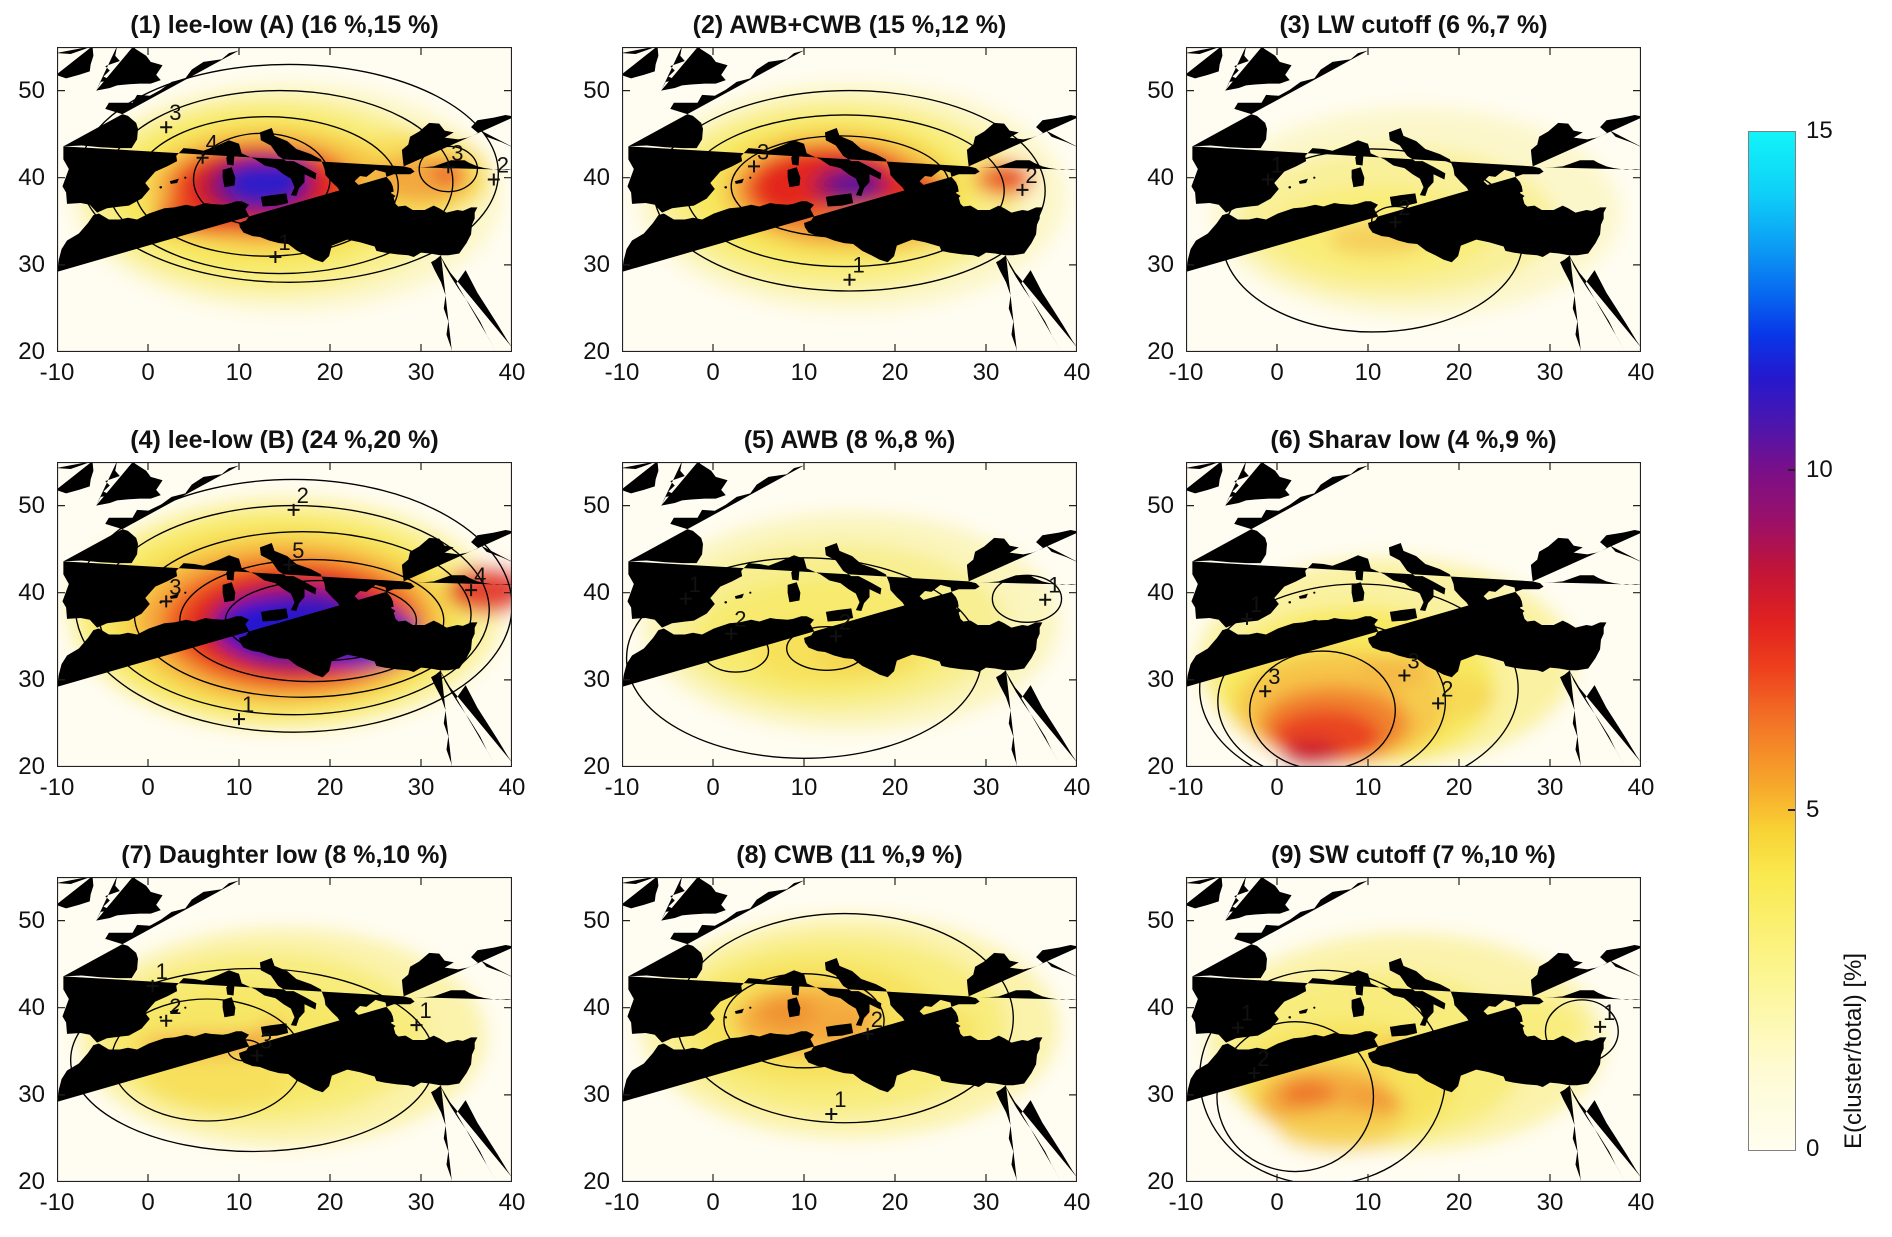  What do you see at coordinates (1819, 469) in the screenshot?
I see `colorbar-tick-label: 10` at bounding box center [1819, 469].